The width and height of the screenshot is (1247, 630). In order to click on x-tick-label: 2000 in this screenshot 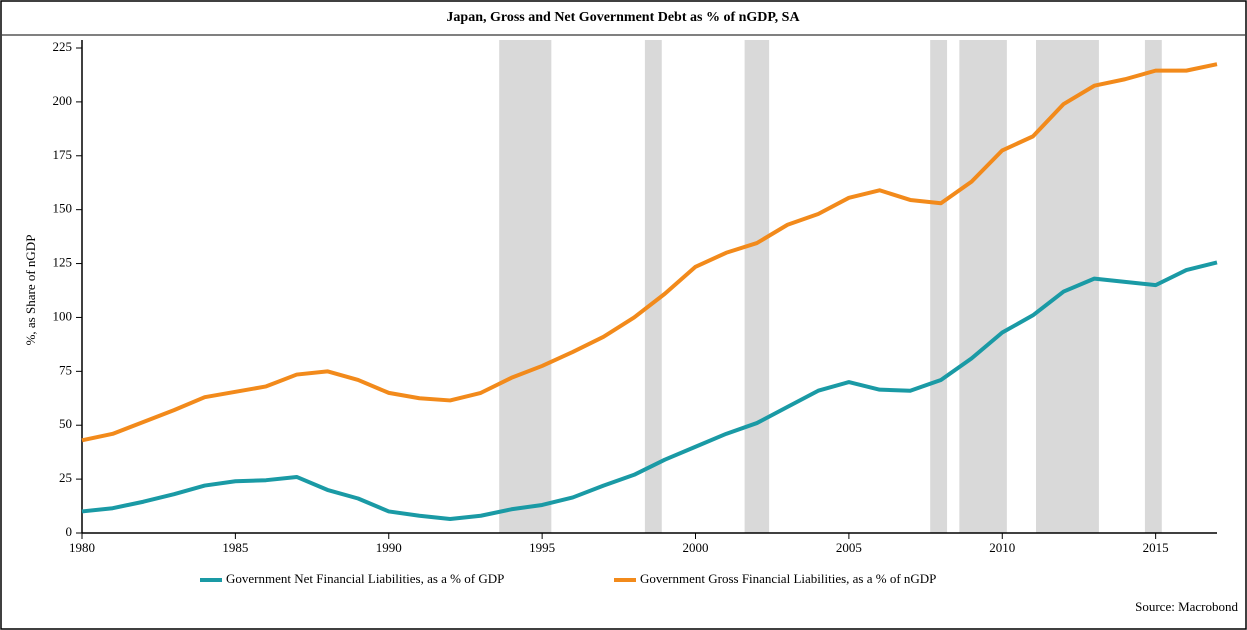, I will do `click(696, 547)`.